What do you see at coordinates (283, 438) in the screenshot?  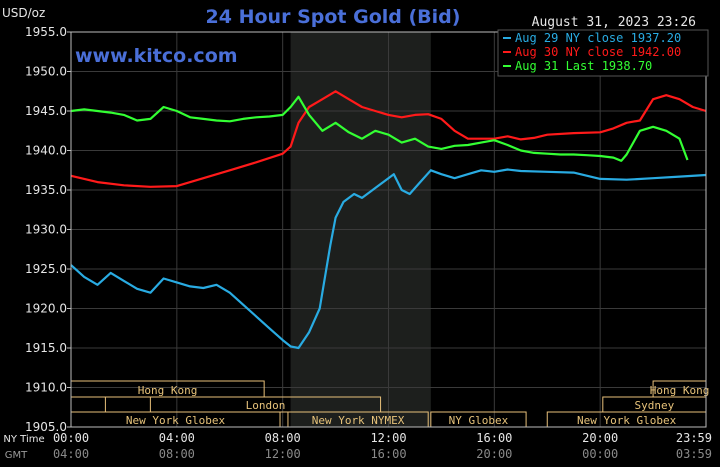 I see `x-tick-label-ny: 08:00` at bounding box center [283, 438].